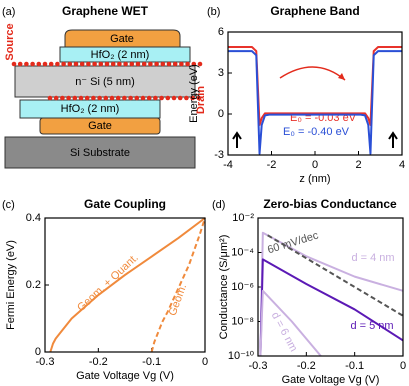 The image size is (409, 386). Describe the element at coordinates (8, 12) in the screenshot. I see `panel-label: (a)` at that location.